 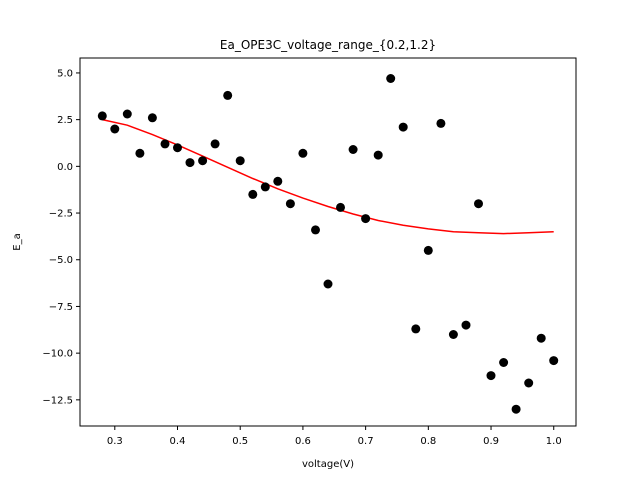 What do you see at coordinates (61, 307) in the screenshot?
I see `y-tick-label: −7.5` at bounding box center [61, 307].